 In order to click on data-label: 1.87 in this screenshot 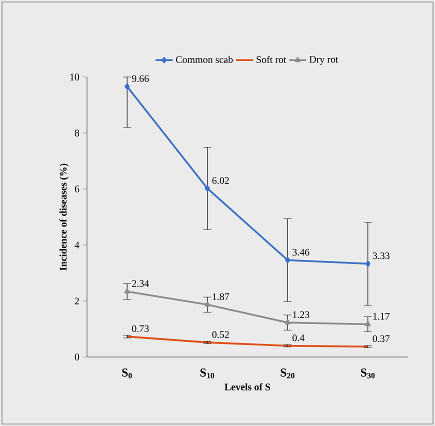, I will do `click(221, 296)`.